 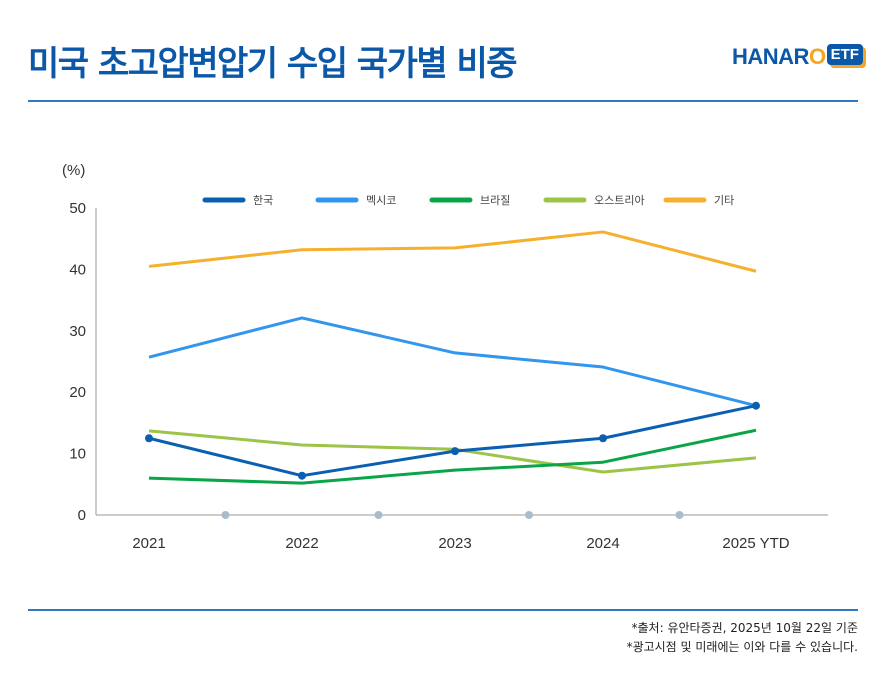 What do you see at coordinates (263, 200) in the screenshot?
I see `legend-label: 한국` at bounding box center [263, 200].